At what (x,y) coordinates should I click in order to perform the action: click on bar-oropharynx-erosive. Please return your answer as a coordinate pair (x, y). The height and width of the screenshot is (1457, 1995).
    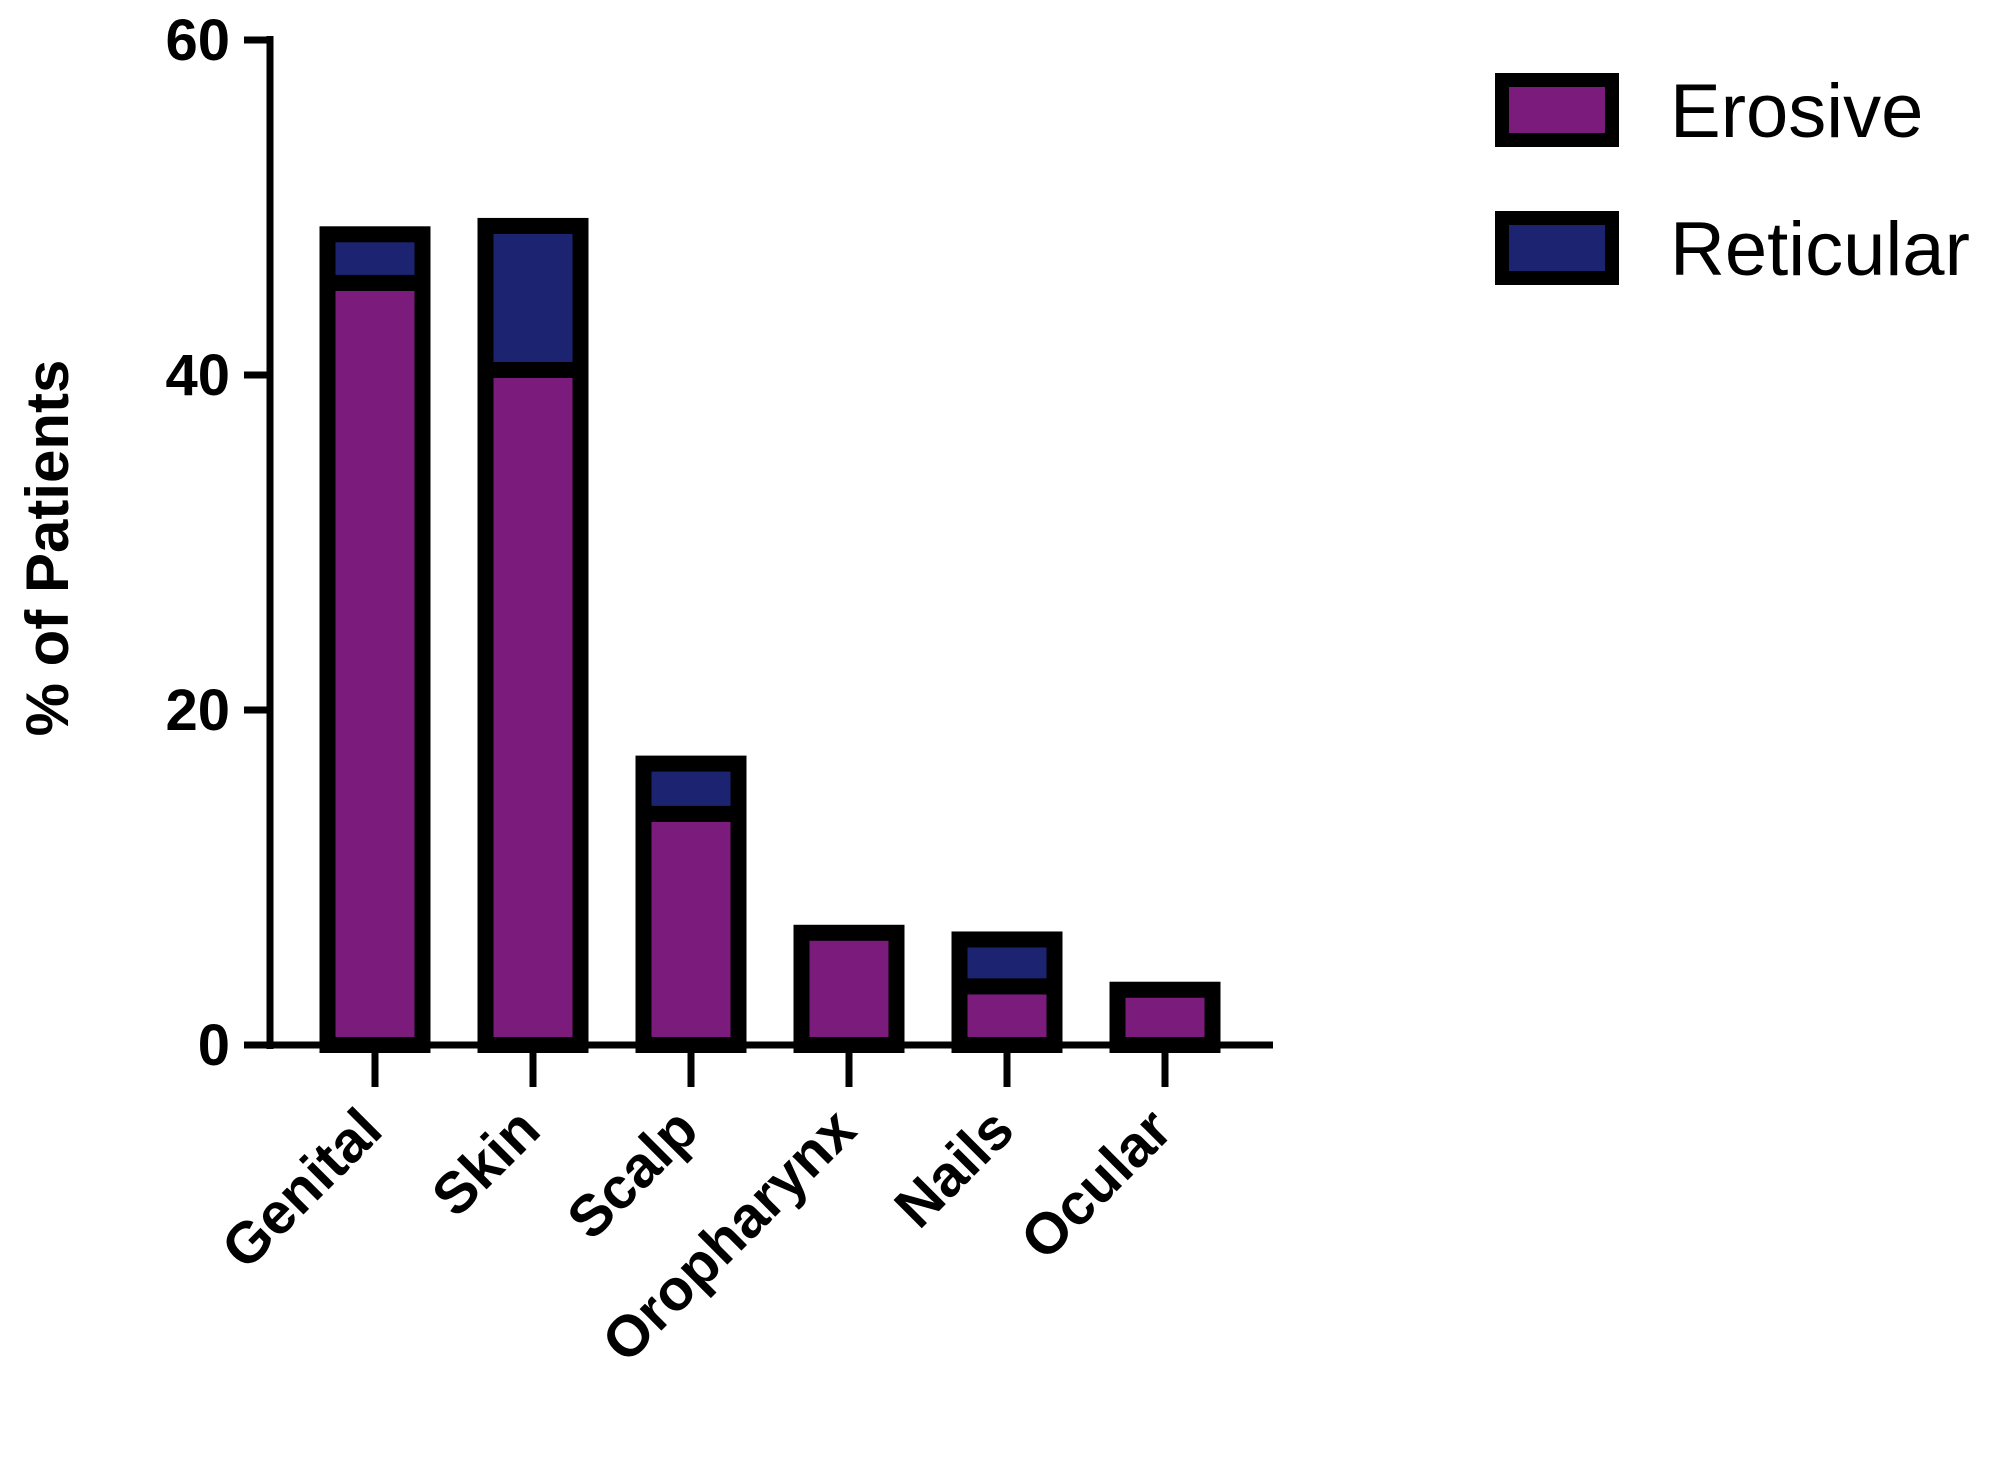
    Looking at the image, I should click on (849, 989).